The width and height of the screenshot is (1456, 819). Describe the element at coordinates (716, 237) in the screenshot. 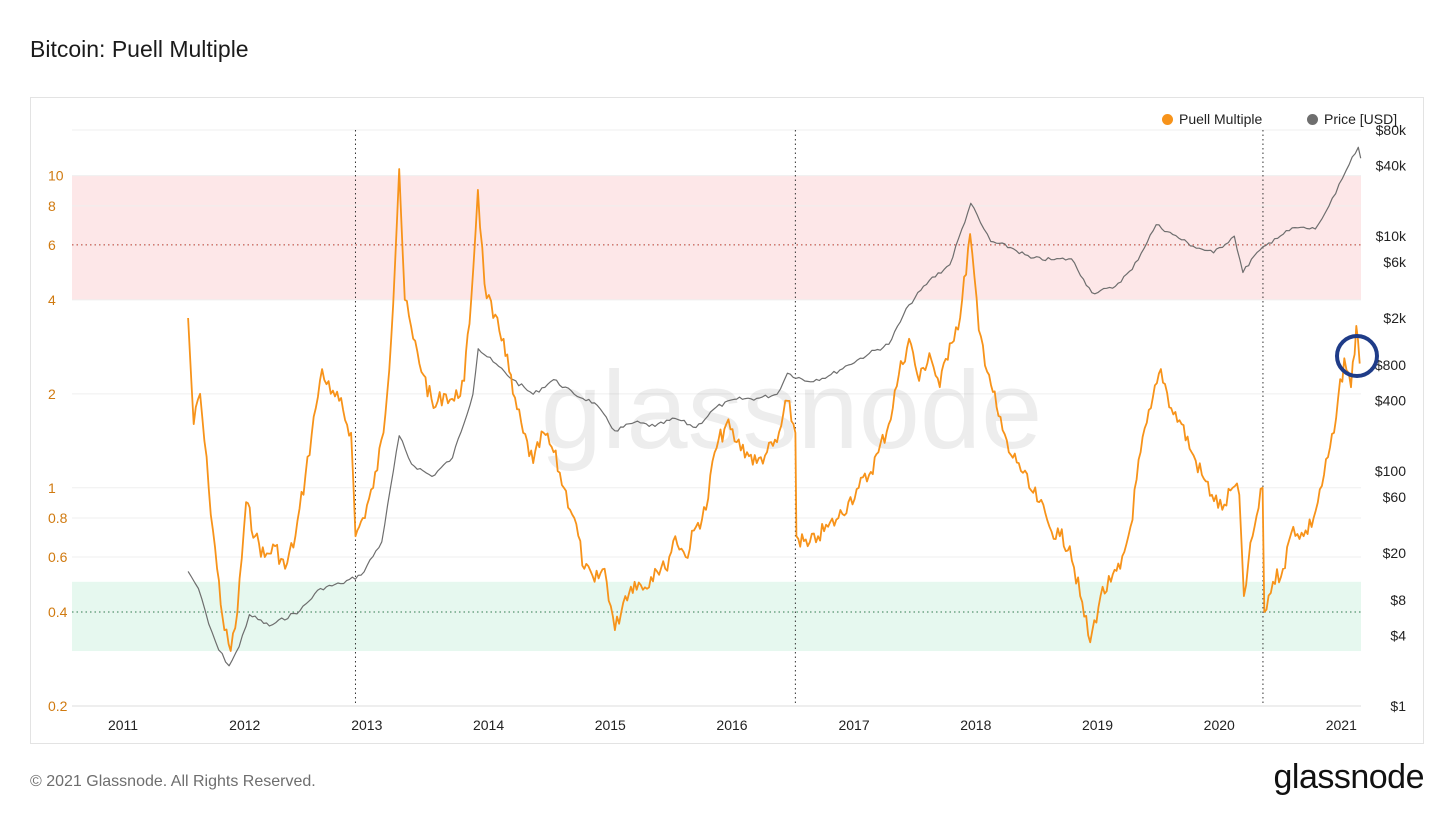

I see `upper-band` at that location.